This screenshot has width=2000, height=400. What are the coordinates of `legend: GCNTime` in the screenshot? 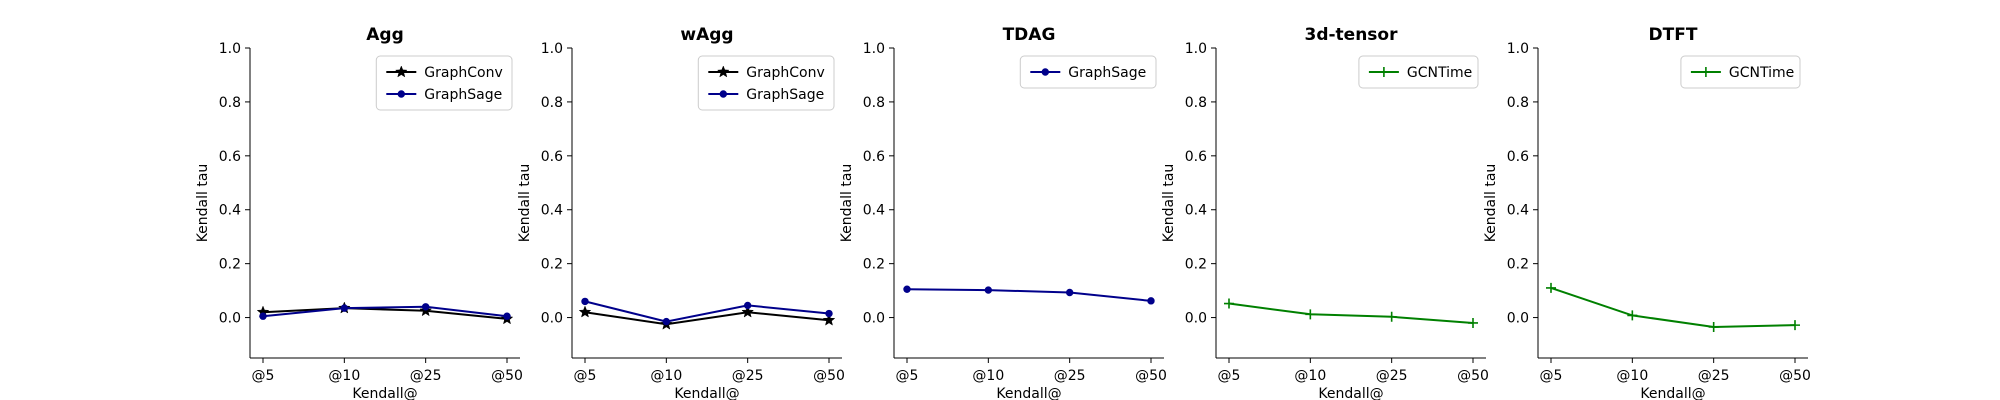 It's located at (1740, 72).